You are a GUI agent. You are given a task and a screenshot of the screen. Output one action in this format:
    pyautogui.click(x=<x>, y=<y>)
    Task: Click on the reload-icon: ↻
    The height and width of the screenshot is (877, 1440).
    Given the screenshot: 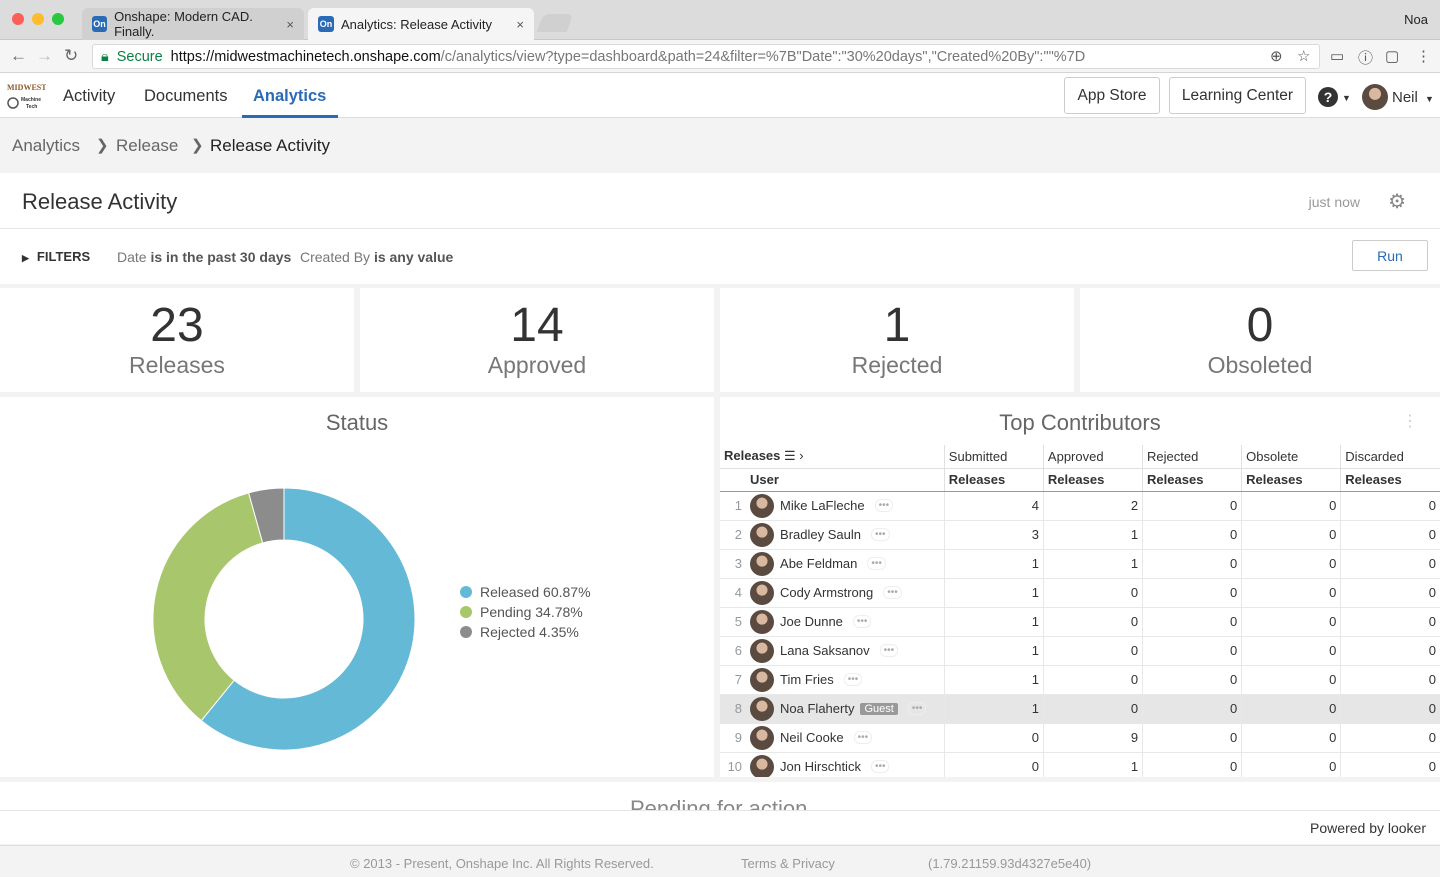 What is the action you would take?
    pyautogui.click(x=71, y=55)
    